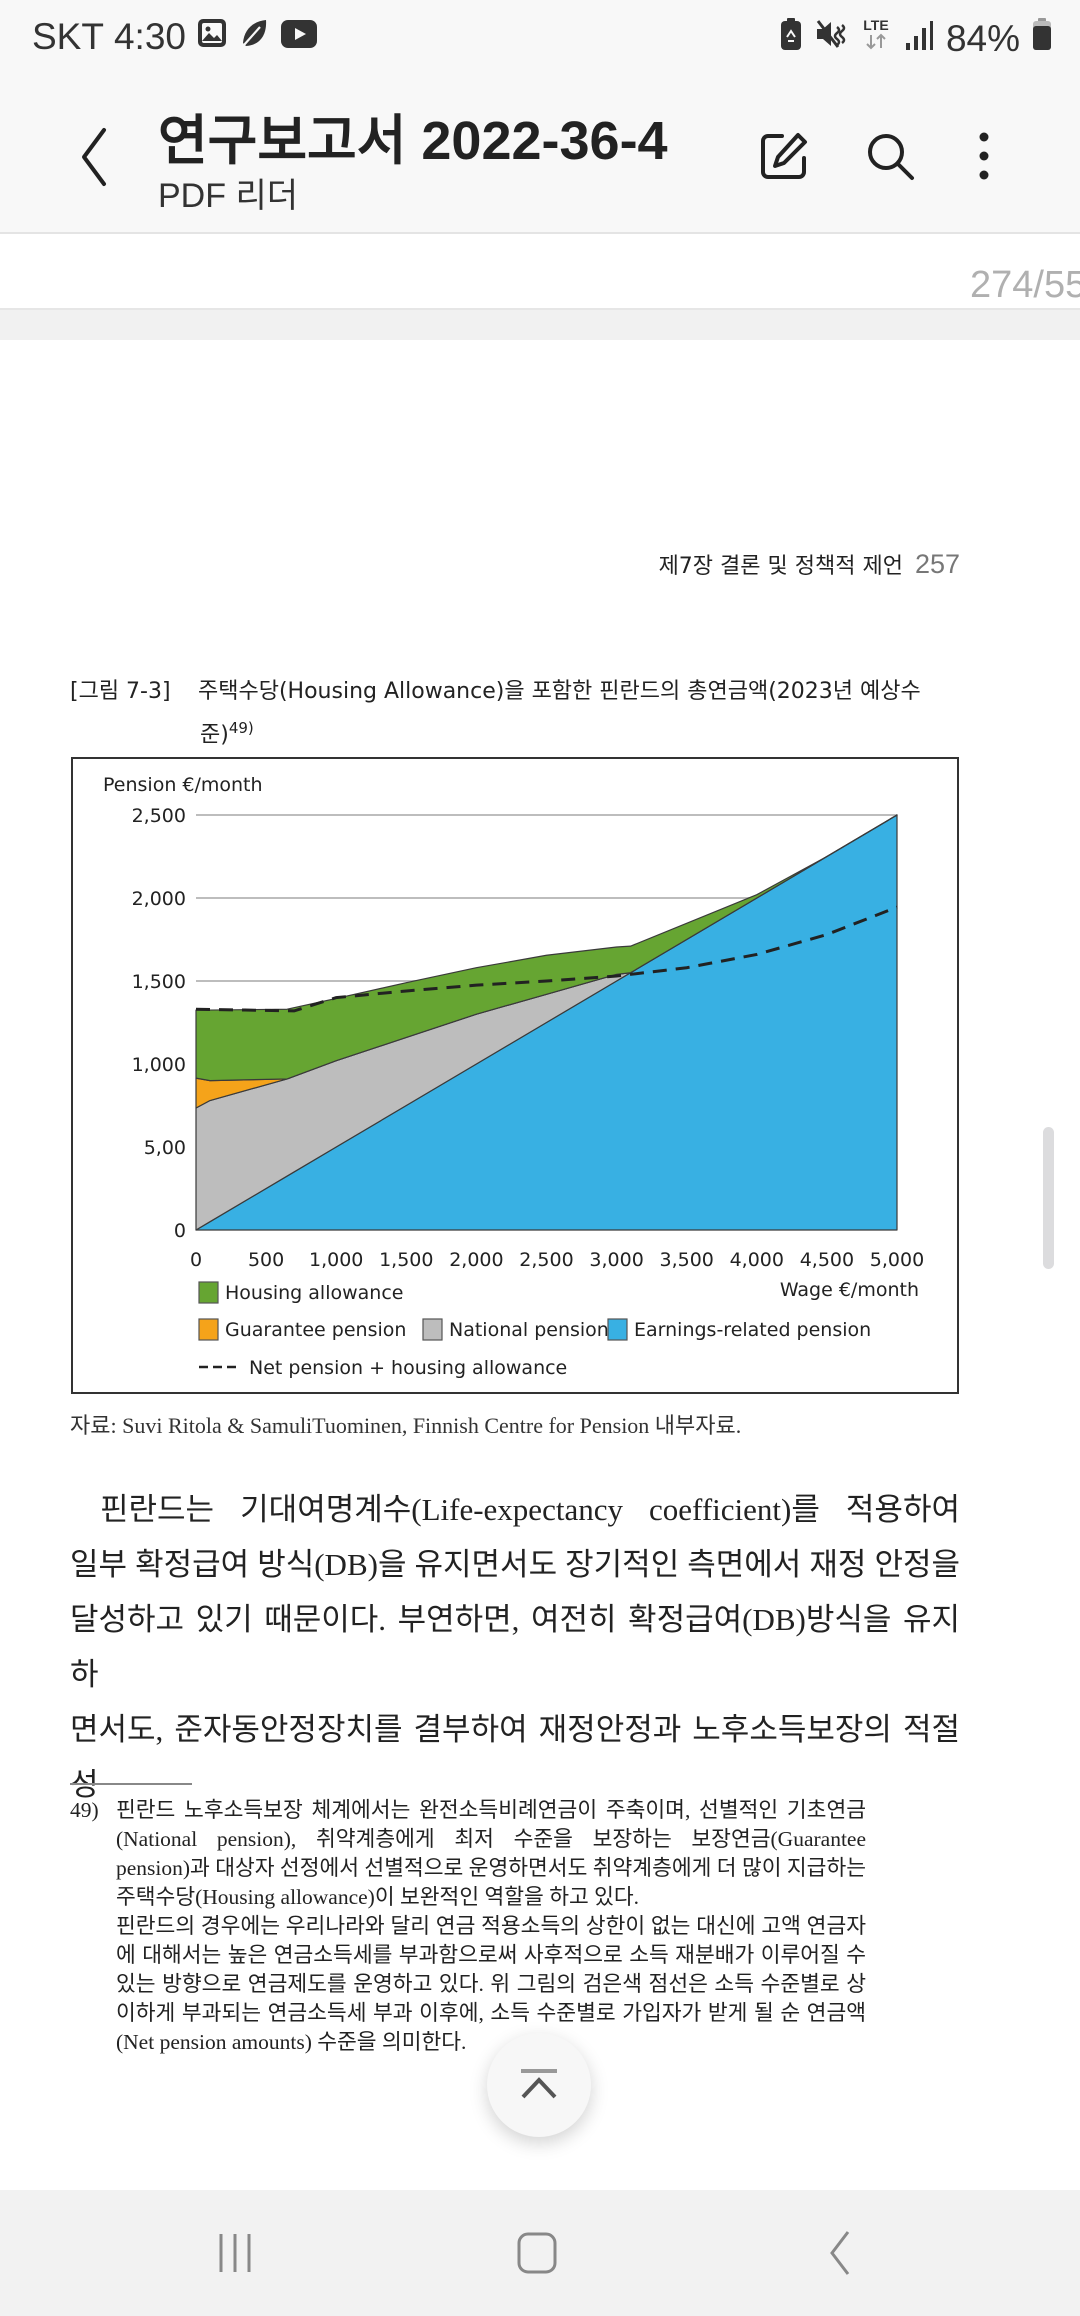 This screenshot has height=2316, width=1080. What do you see at coordinates (180, 1231) in the screenshot?
I see `y-tick-label: 0` at bounding box center [180, 1231].